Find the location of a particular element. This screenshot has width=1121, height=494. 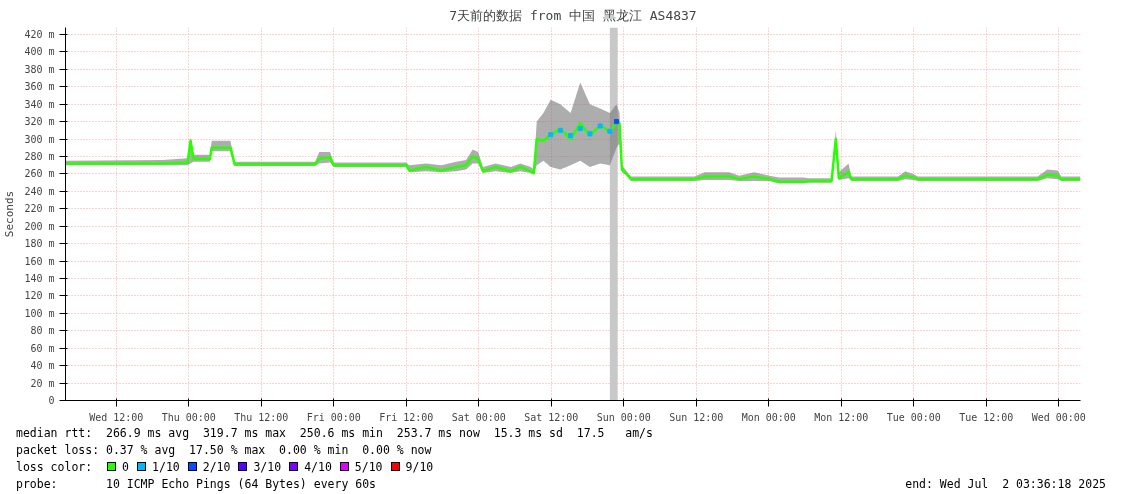

y-tick-label: 380 m is located at coordinates (39, 69).